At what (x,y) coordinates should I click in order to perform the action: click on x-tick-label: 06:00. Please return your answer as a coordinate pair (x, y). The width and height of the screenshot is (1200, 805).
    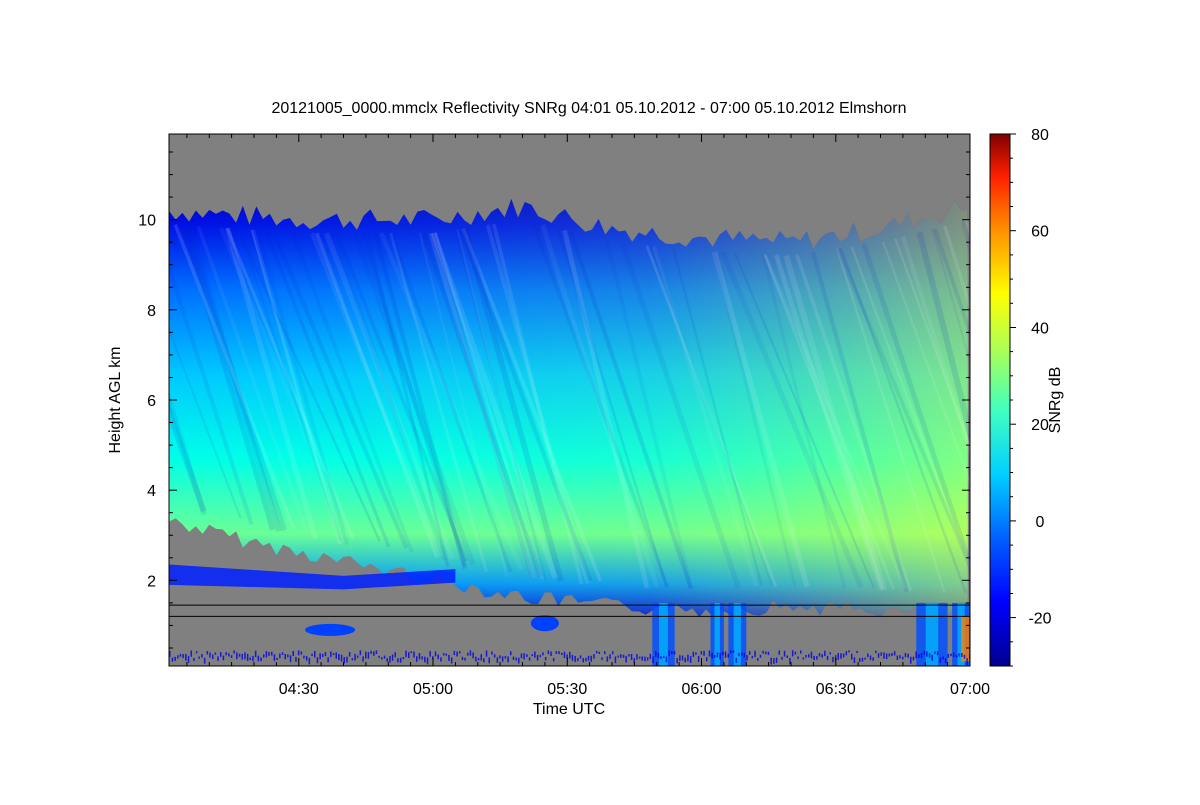
    Looking at the image, I should click on (701, 689).